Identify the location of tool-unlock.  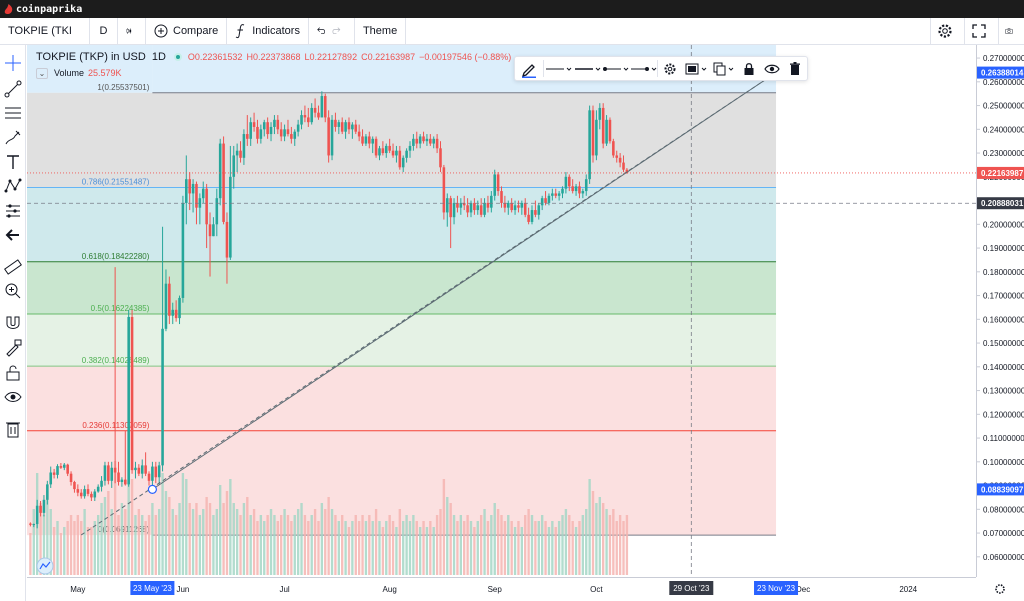
(13, 373).